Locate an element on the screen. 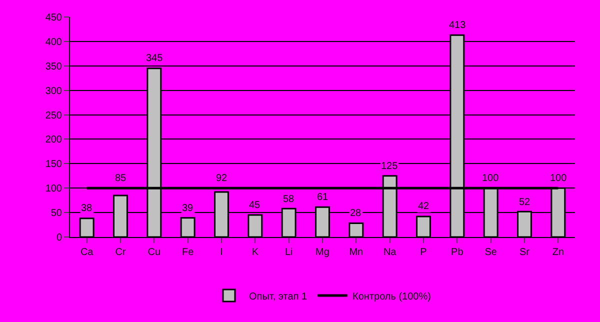 This screenshot has width=600, height=322. data-label: 42 is located at coordinates (424, 206).